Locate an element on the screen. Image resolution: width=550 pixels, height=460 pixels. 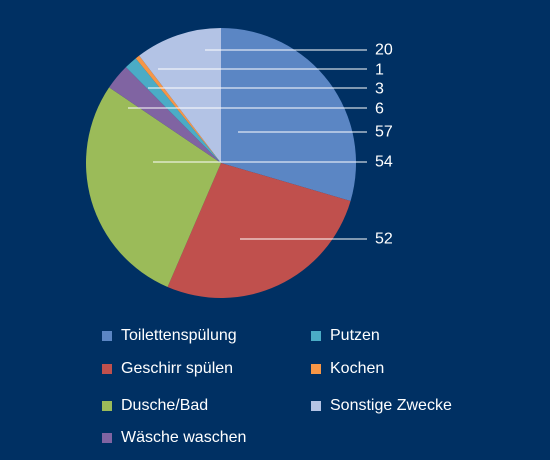
legend-label-sonstige-zwecke: Sonstige Zwecke is located at coordinates (391, 405).